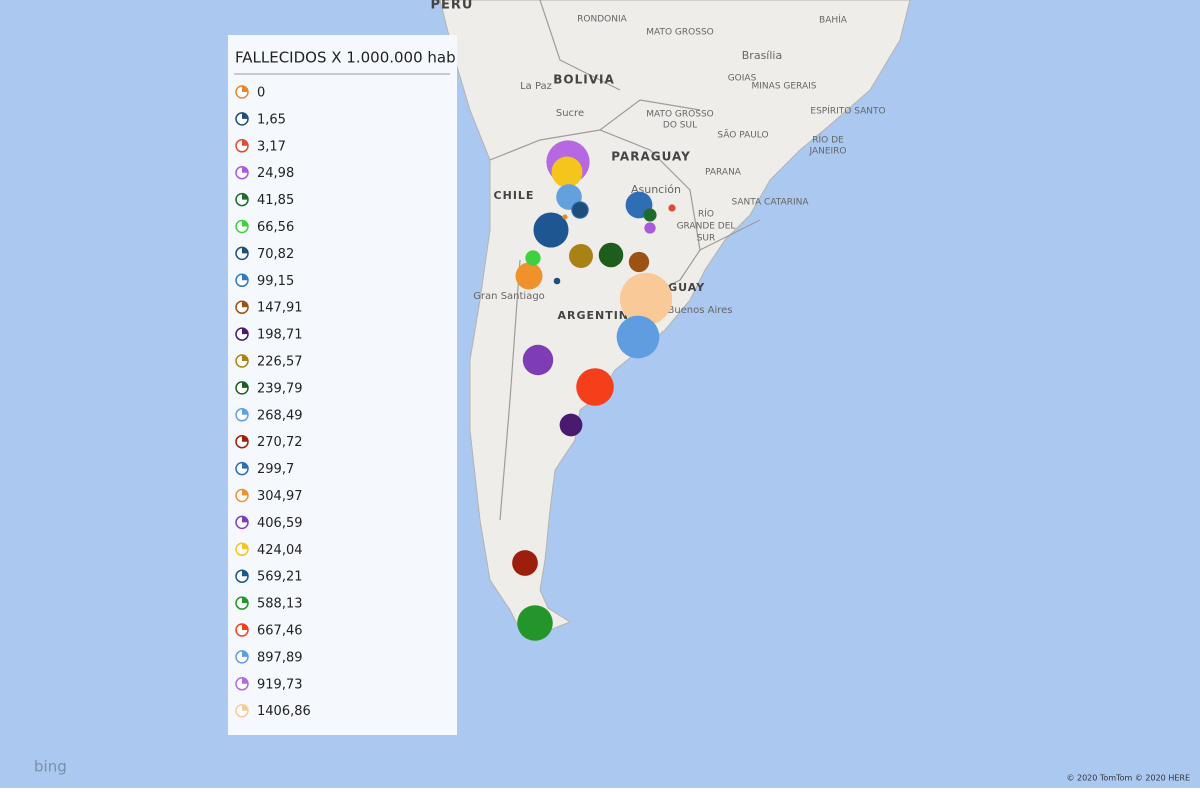 This screenshot has height=792, width=1200. I want to click on provider-logo: bing, so click(50, 767).